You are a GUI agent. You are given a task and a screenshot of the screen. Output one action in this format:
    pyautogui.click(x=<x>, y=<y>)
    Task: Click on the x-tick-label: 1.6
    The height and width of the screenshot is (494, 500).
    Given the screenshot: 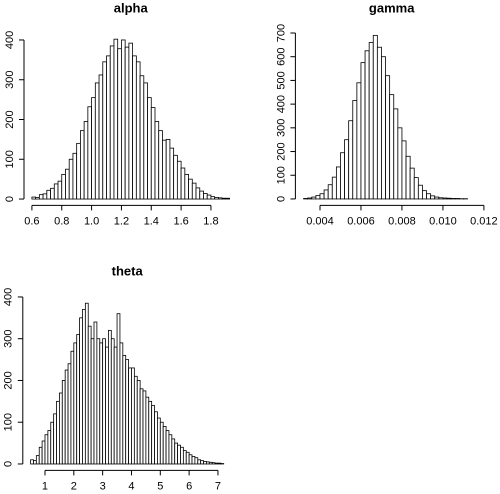 What is the action you would take?
    pyautogui.click(x=180, y=221)
    